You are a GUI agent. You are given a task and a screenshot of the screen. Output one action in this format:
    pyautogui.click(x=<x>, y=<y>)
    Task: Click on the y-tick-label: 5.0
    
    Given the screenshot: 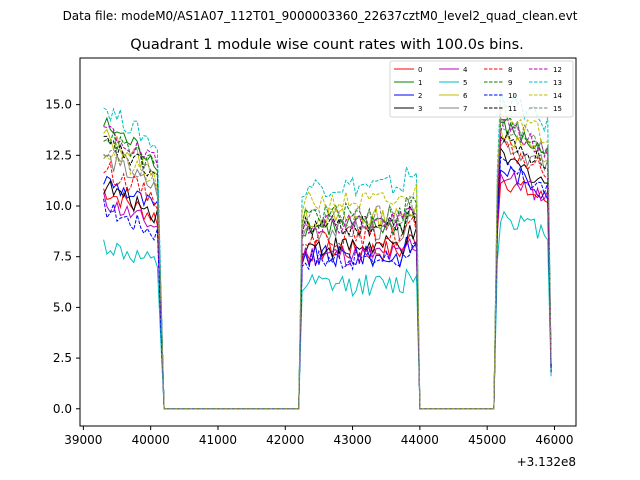 What is the action you would take?
    pyautogui.click(x=62, y=307)
    